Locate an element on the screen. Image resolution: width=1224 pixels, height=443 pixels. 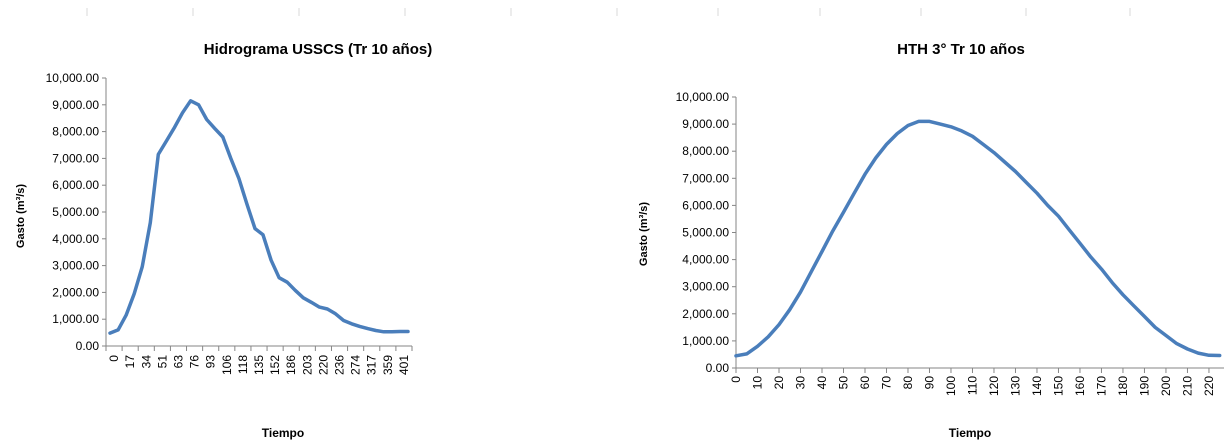
chart-title: HTH 3° Tr 10 años is located at coordinates (961, 49).